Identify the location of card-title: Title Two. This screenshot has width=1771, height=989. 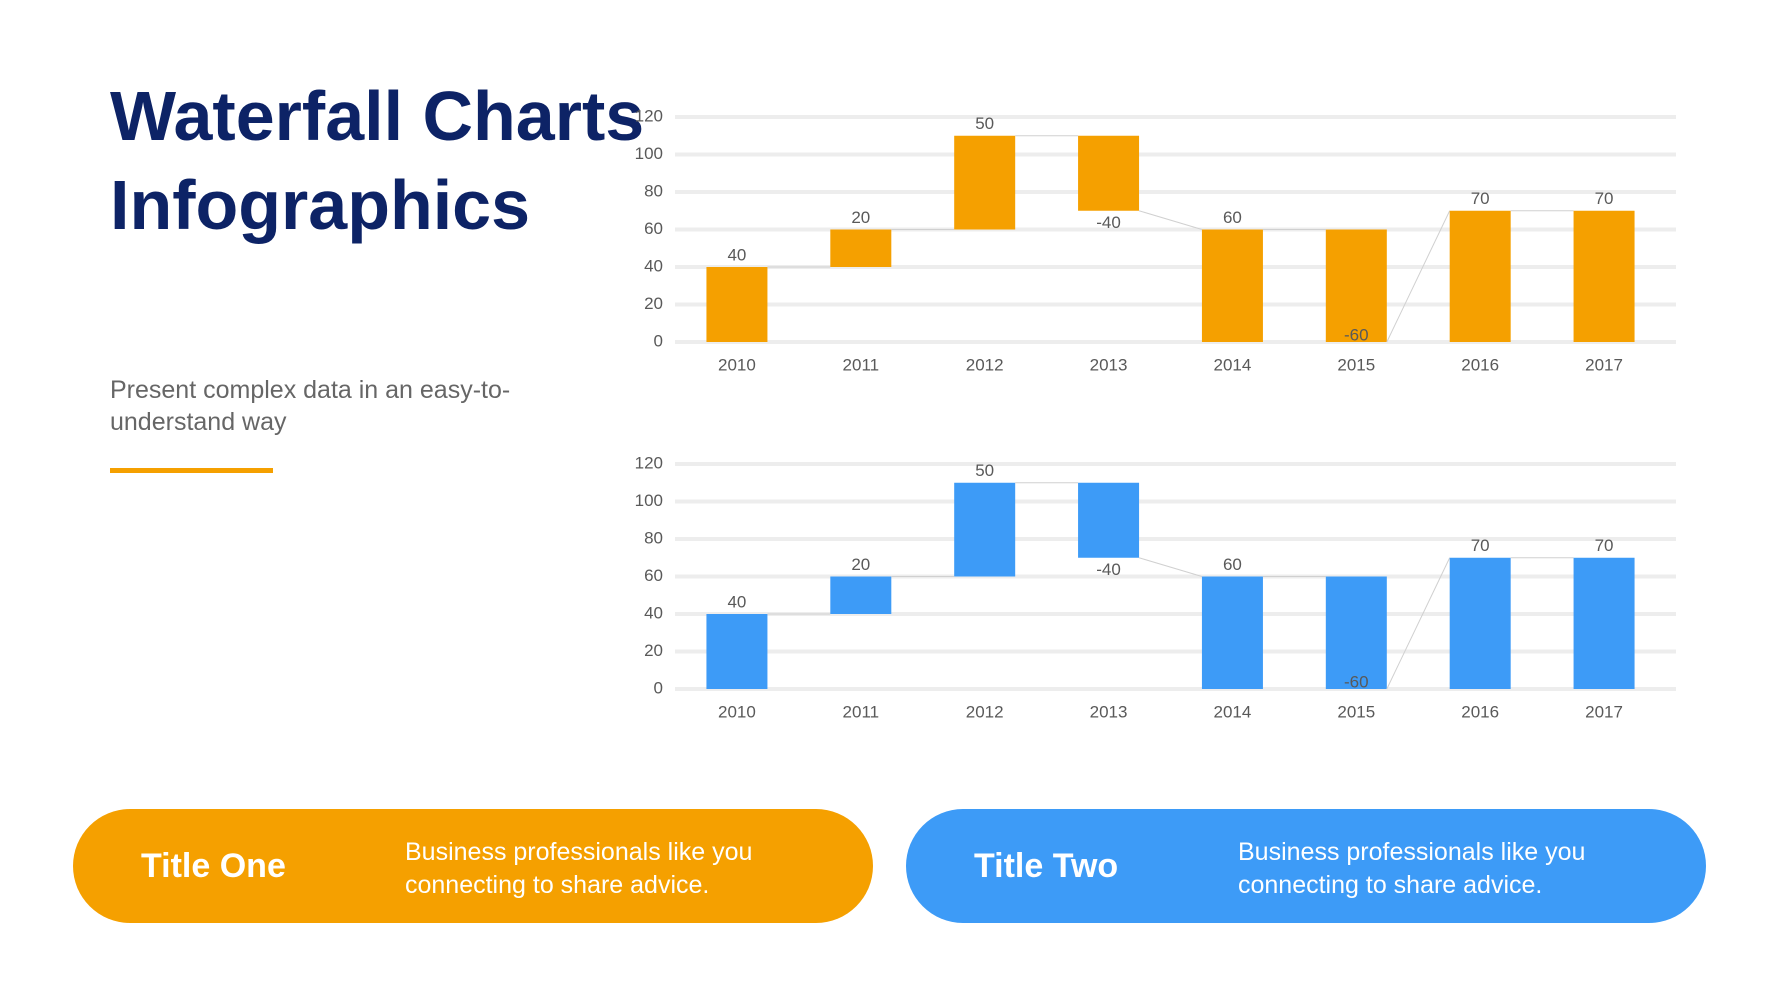
(1046, 866).